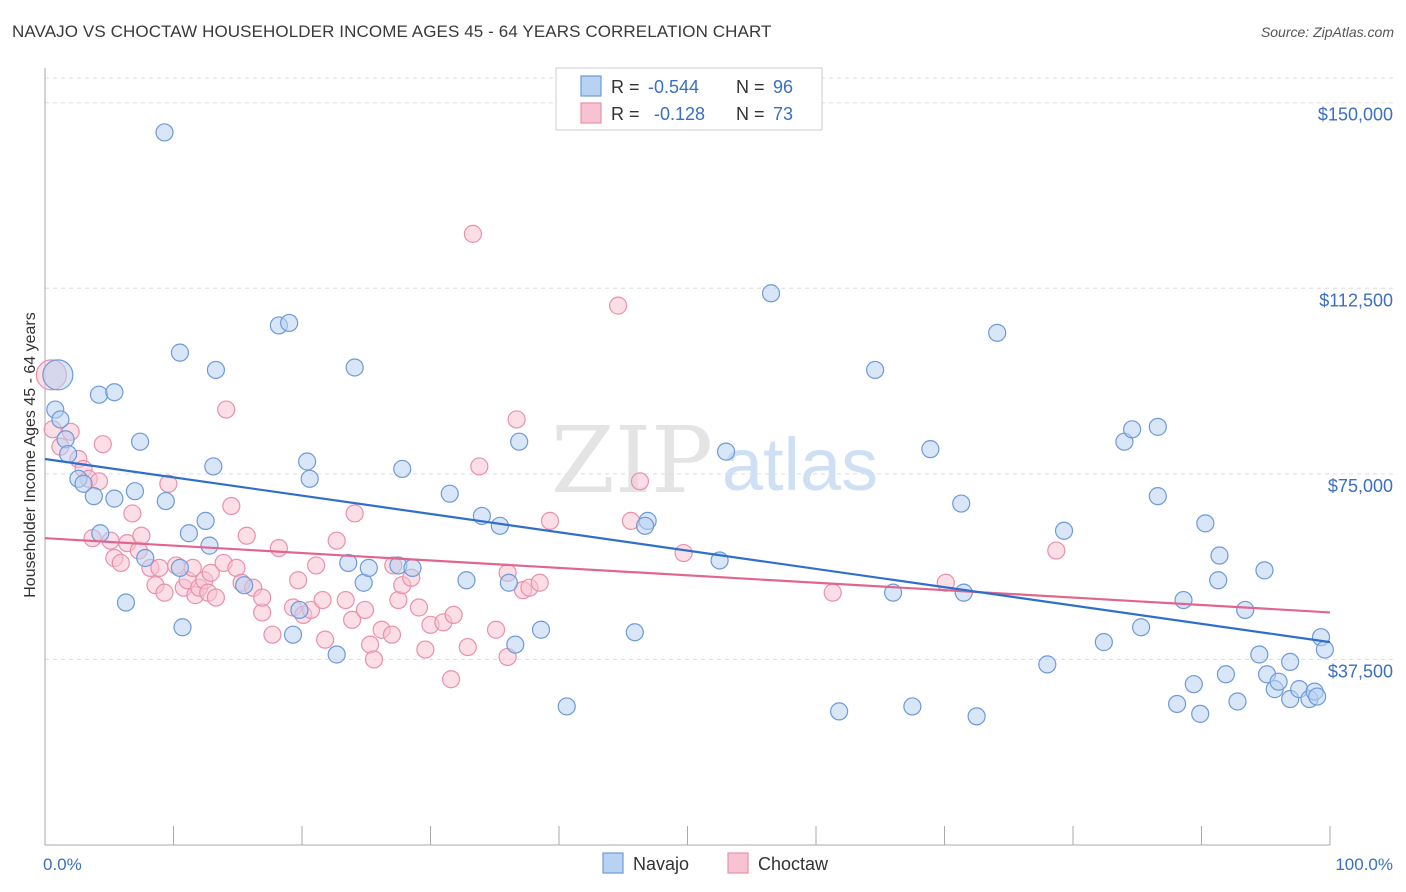 The width and height of the screenshot is (1406, 892). What do you see at coordinates (750, 87) in the screenshot?
I see `legend-n-label-navajo: N =` at bounding box center [750, 87].